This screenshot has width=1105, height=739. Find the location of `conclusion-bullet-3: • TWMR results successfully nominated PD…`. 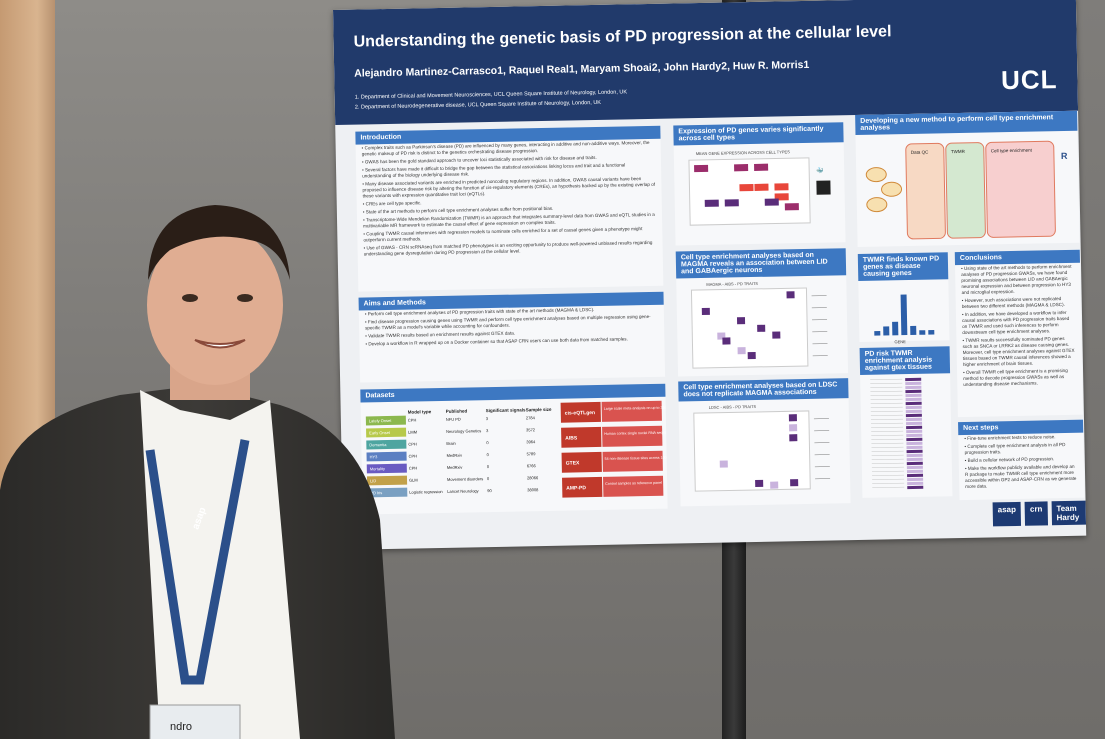

conclusion-bullet-3: • TWMR results successfully nominated PD… is located at coordinates (1018, 351).